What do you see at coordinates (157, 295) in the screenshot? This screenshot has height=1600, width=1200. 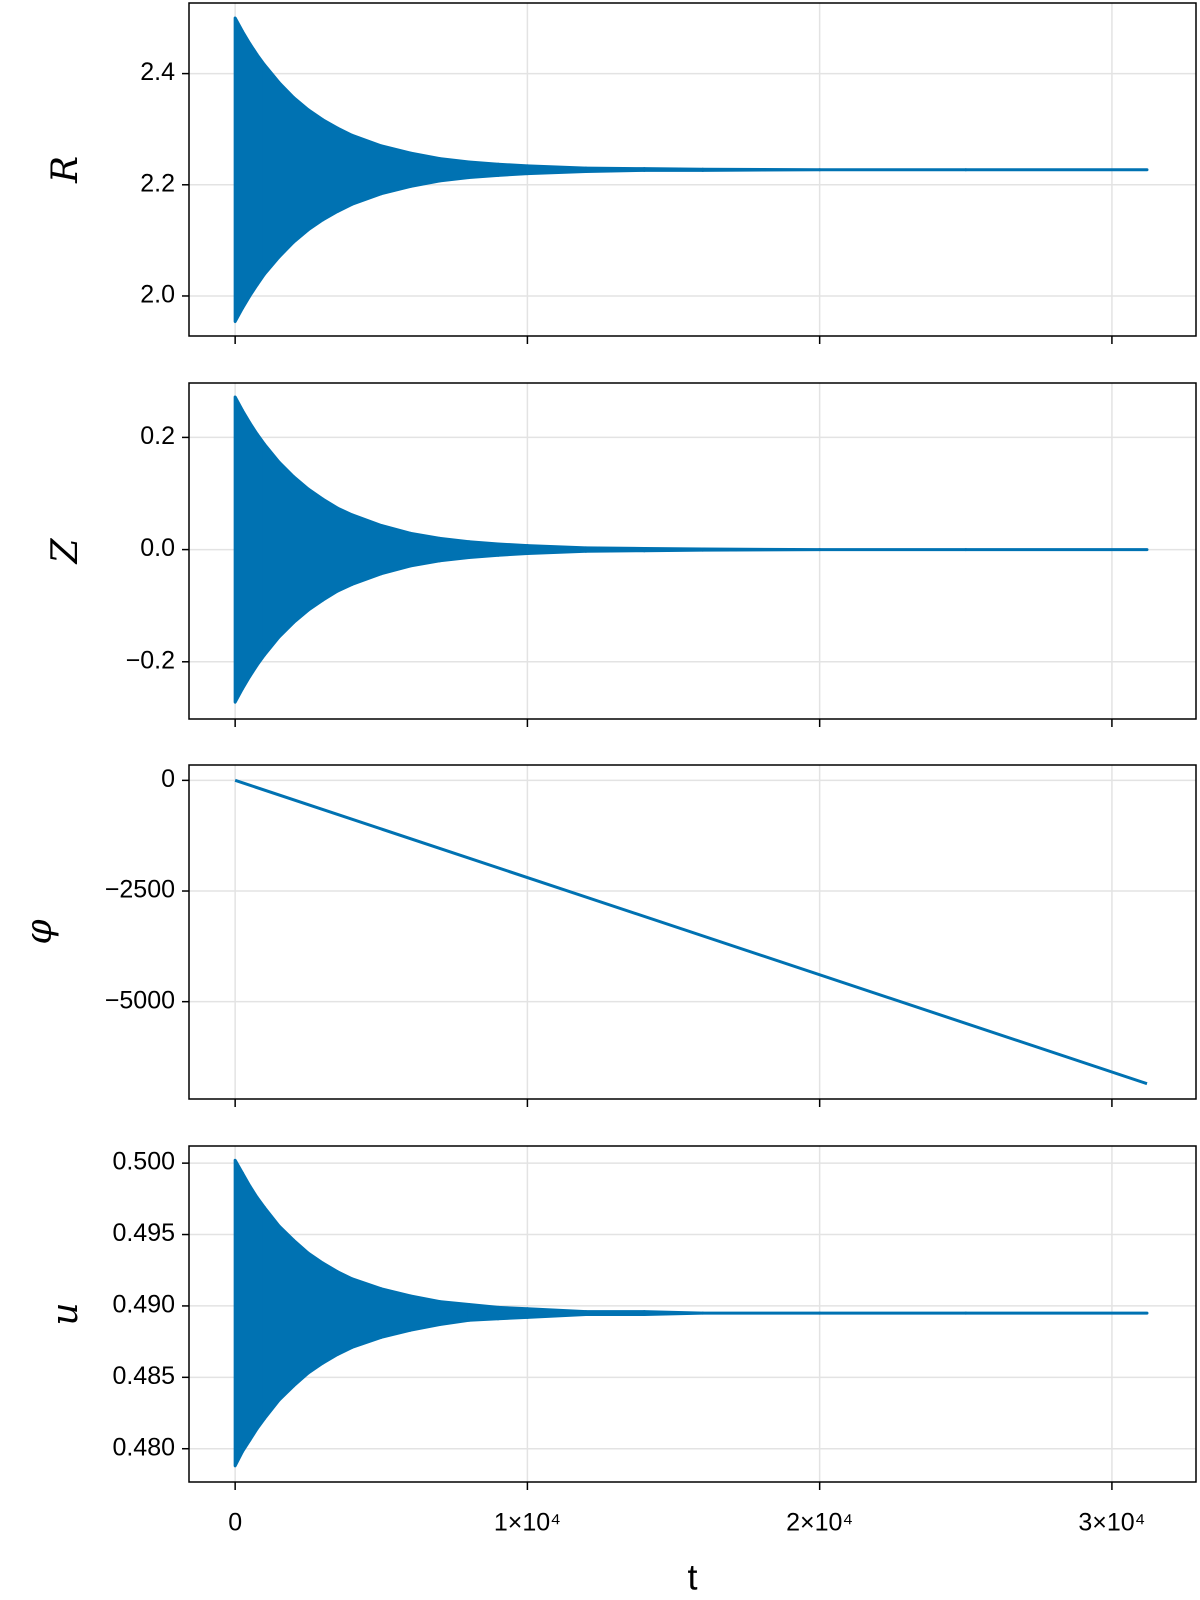 I see `y-tick-label: 2.0` at bounding box center [157, 295].